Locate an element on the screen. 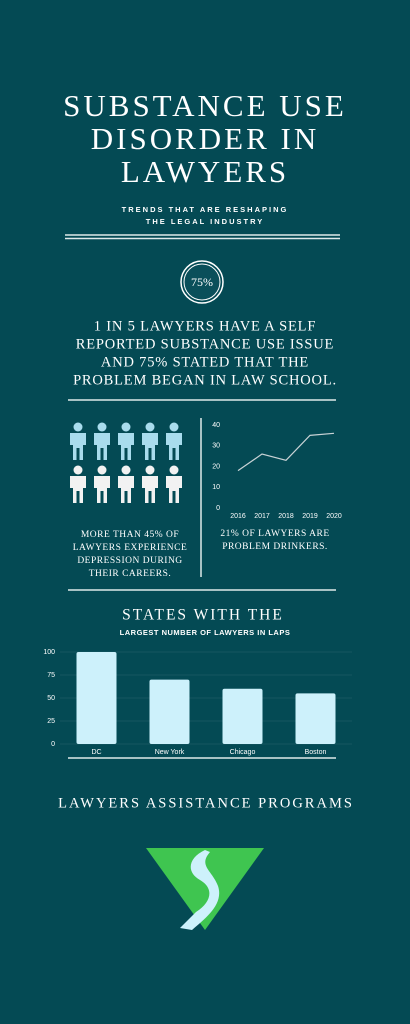 Image resolution: width=410 pixels, height=1024 pixels. subtitle: THE LEGAL INDUSTRY is located at coordinates (205, 221).